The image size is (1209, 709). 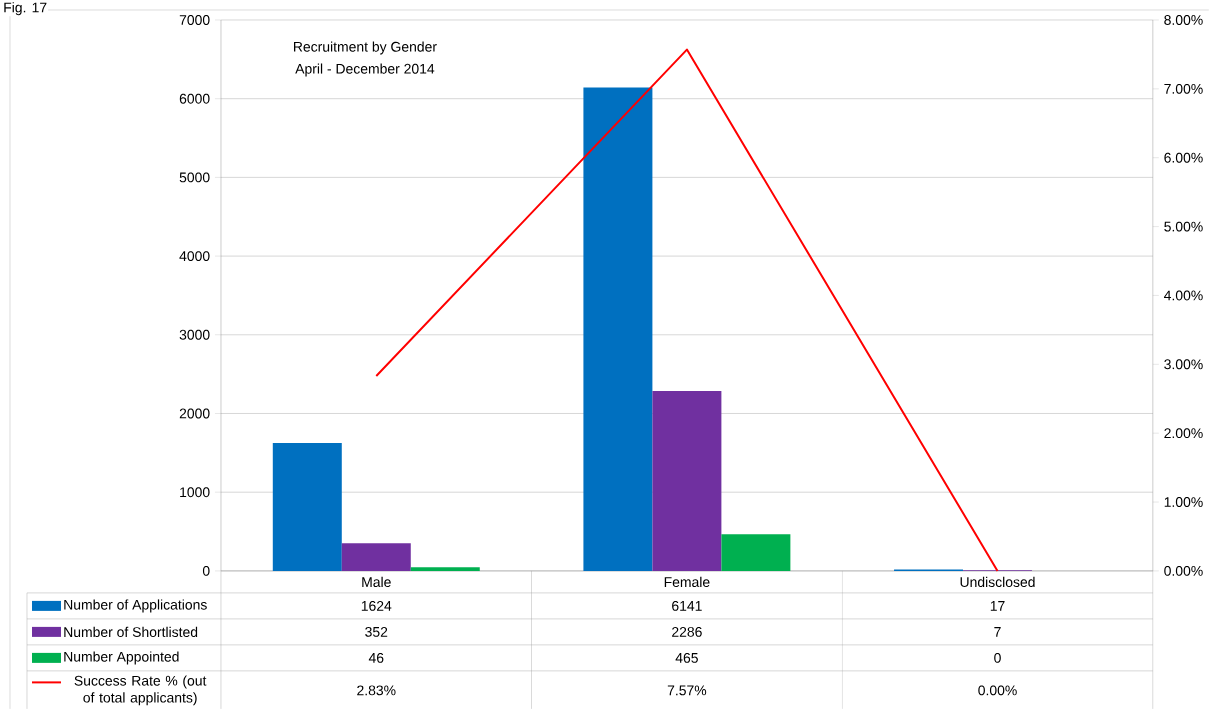 What do you see at coordinates (1183, 502) in the screenshot?
I see `y2-tick-label: 1.00%` at bounding box center [1183, 502].